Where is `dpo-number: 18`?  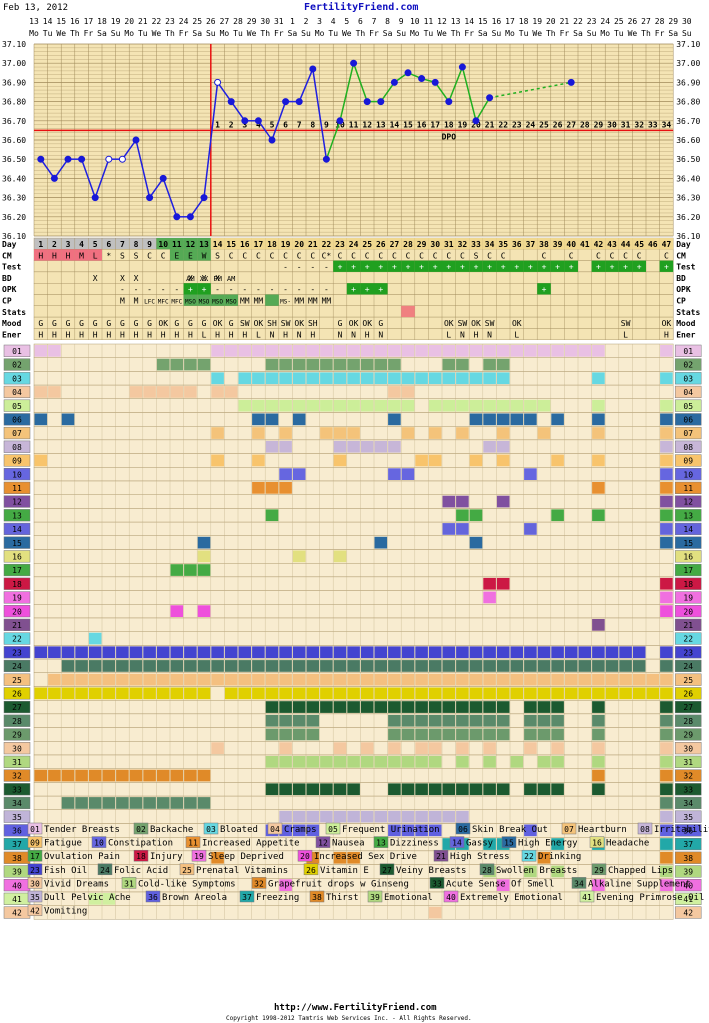 dpo-number: 18 is located at coordinates (449, 124).